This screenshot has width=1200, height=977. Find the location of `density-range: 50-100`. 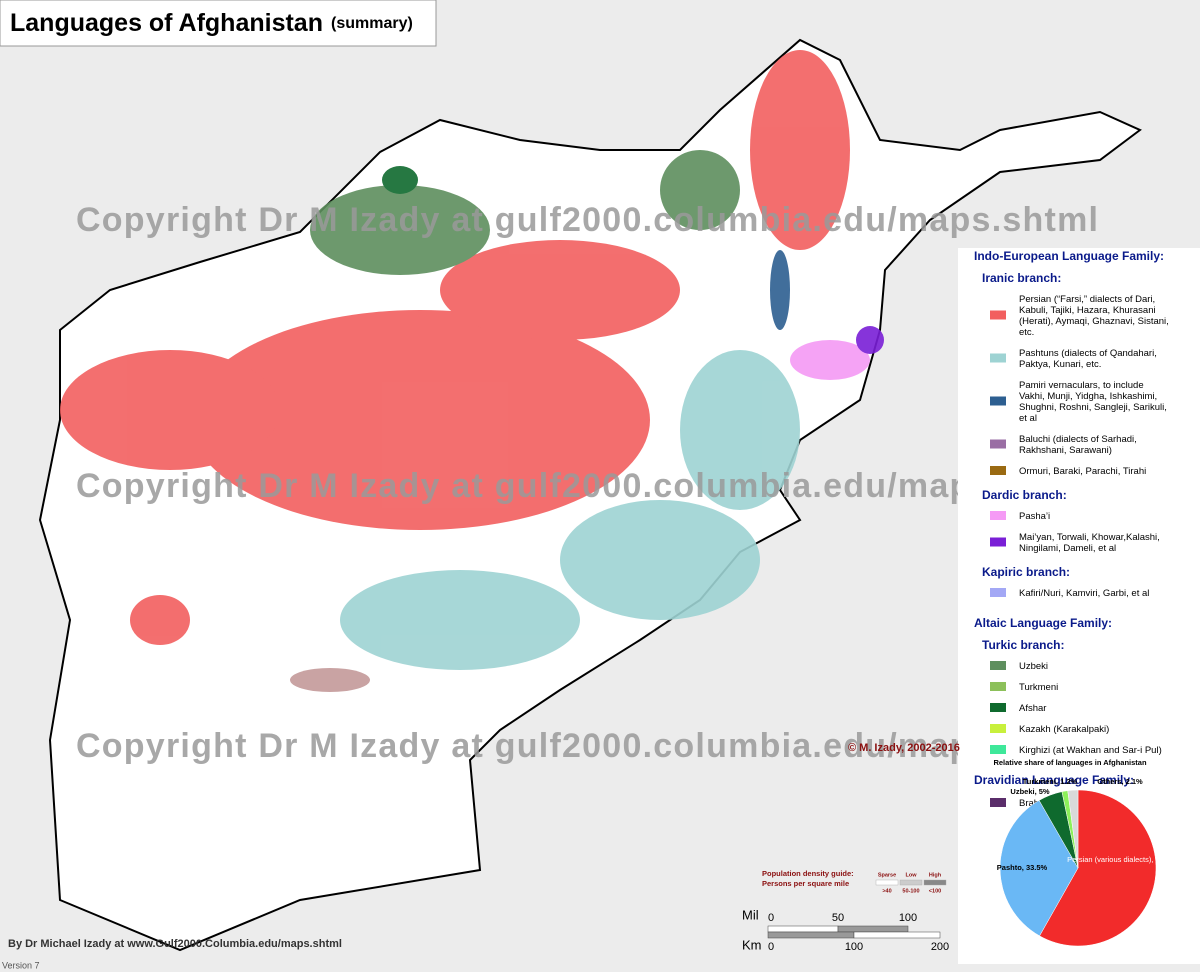

density-range: 50-100 is located at coordinates (910, 891).